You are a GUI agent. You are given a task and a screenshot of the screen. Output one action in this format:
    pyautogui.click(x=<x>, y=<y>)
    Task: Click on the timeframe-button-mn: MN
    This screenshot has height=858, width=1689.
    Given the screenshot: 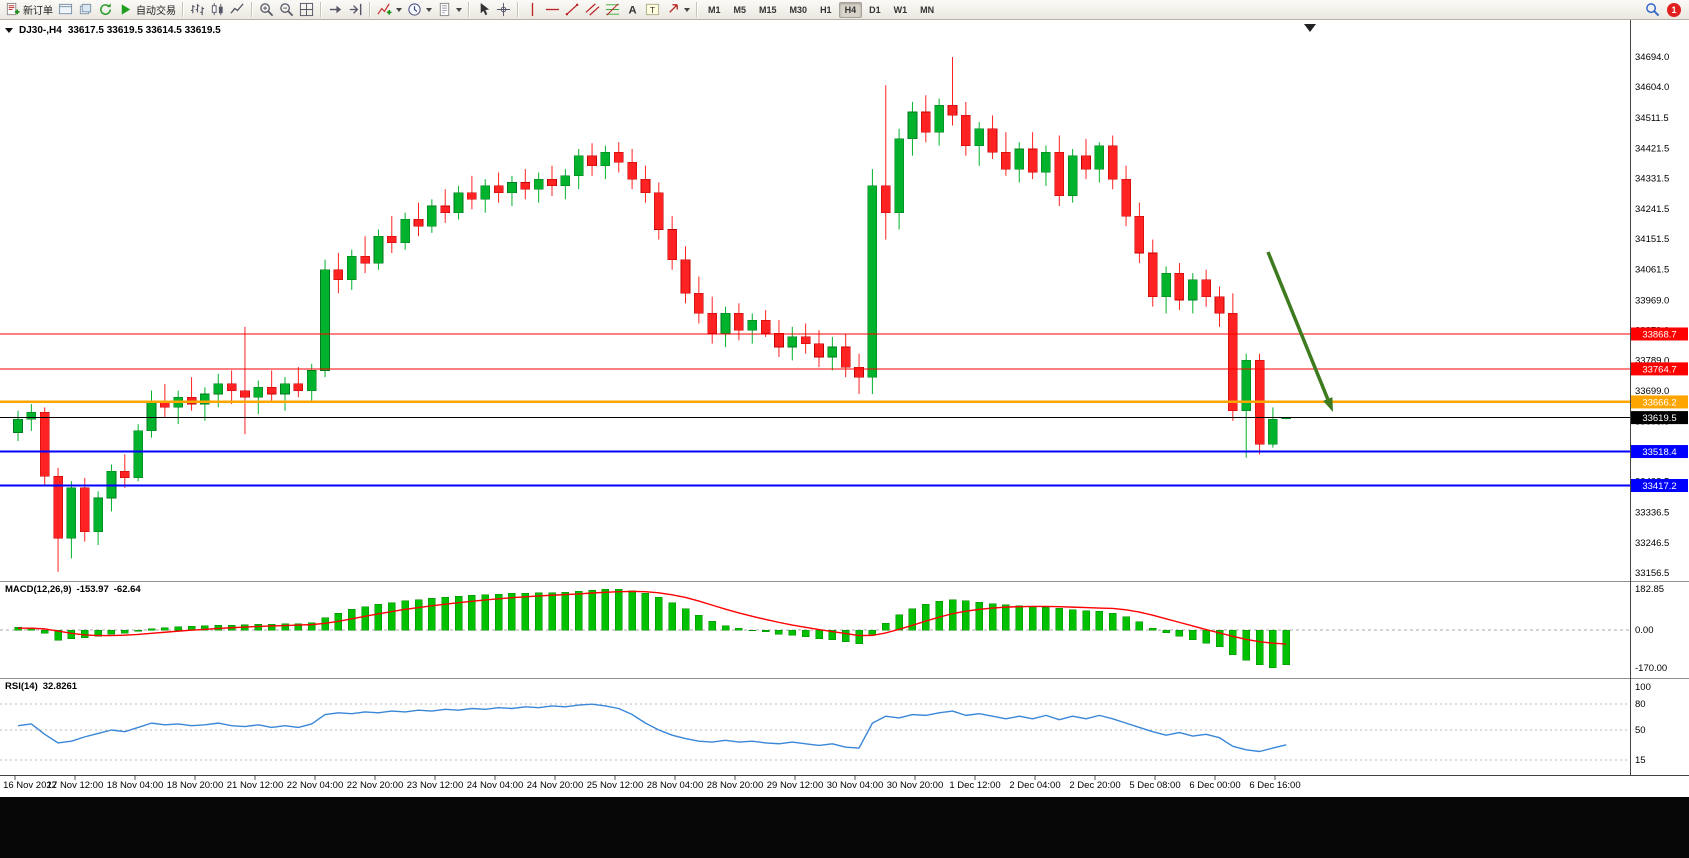 What is the action you would take?
    pyautogui.click(x=927, y=9)
    